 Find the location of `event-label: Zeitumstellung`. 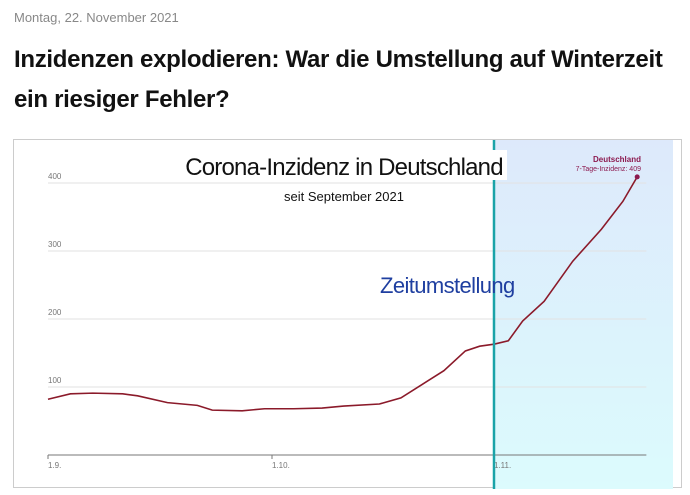

event-label: Zeitumstellung is located at coordinates (447, 285).